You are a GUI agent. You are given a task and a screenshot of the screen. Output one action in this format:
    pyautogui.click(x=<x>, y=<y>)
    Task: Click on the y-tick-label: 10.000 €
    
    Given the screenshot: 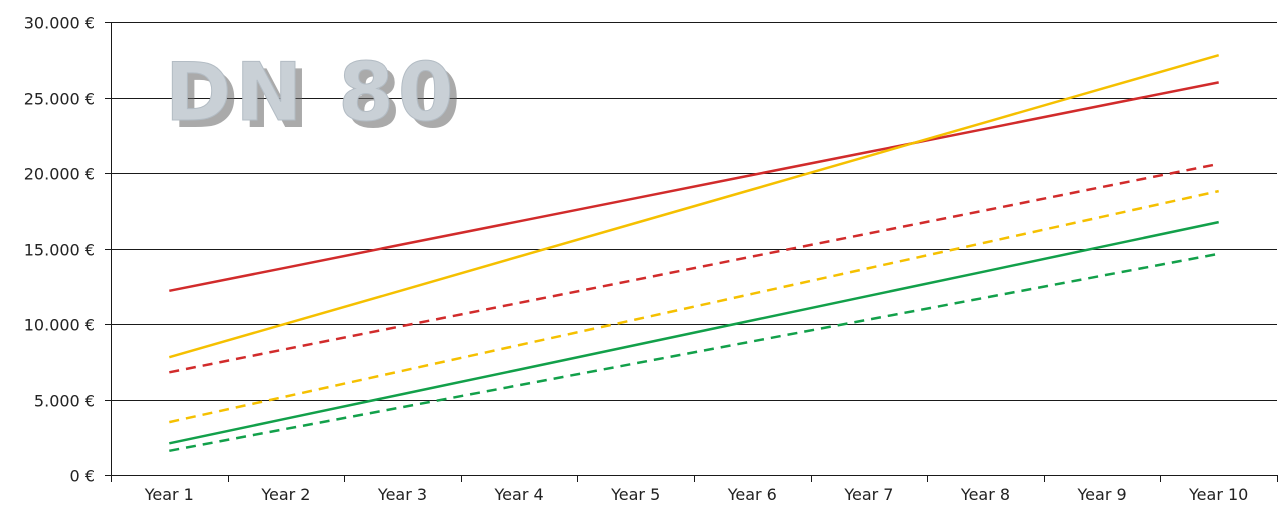 What is the action you would take?
    pyautogui.click(x=59, y=325)
    